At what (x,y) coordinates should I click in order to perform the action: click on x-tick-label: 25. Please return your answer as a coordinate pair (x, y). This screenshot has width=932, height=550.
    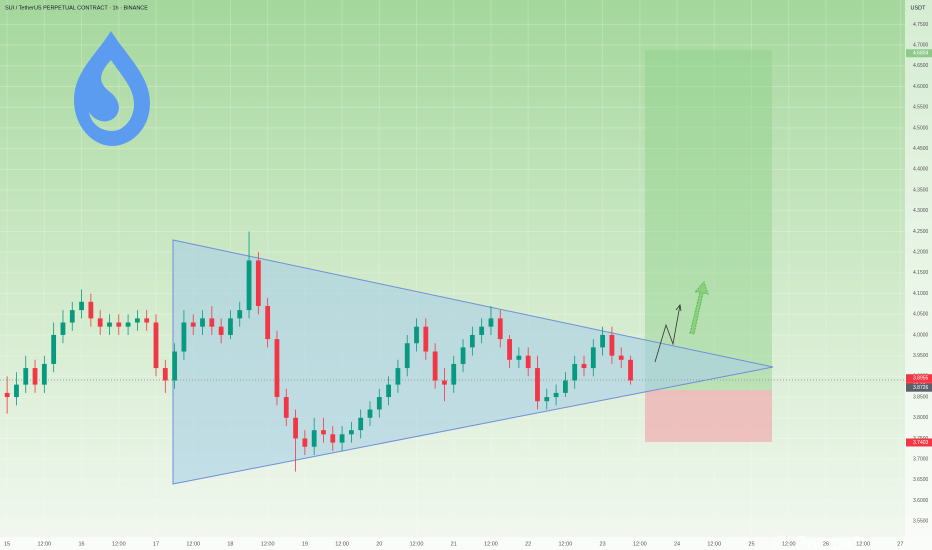
    Looking at the image, I should click on (751, 544).